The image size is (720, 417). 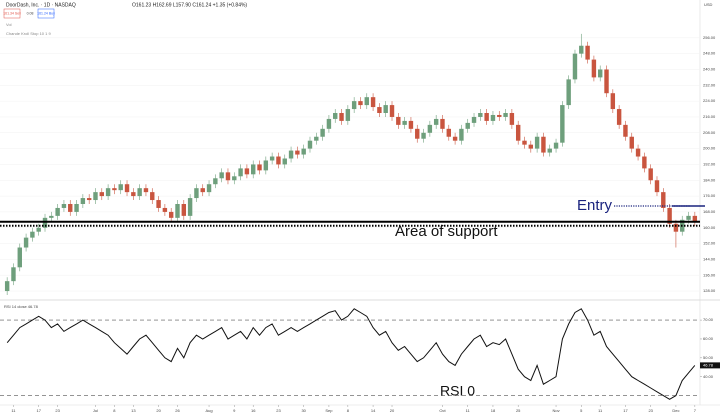 I want to click on buy-price: 161.24 Buy, so click(x=46, y=13).